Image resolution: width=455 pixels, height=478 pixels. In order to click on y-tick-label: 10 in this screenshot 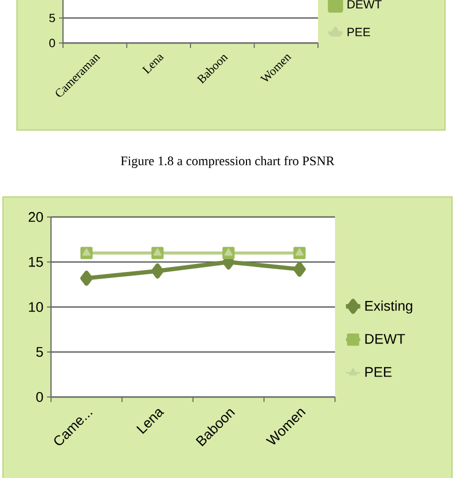, I will do `click(36, 307)`.